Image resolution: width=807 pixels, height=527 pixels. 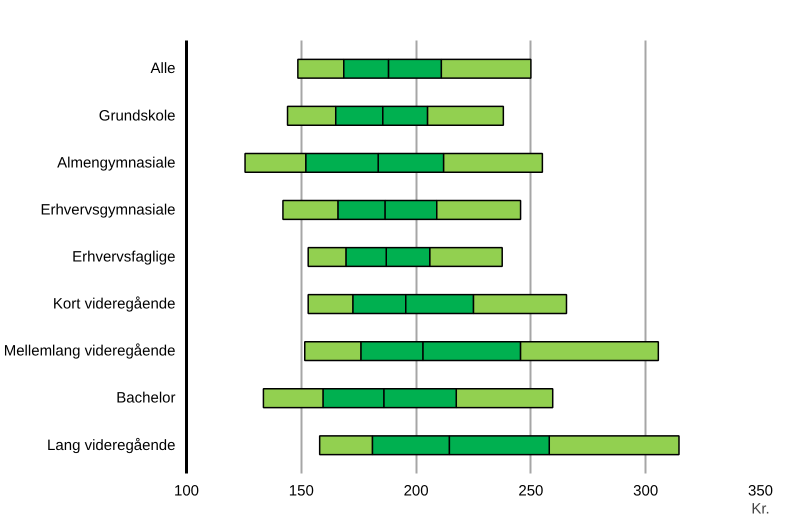 I want to click on x-axis-title: Kr., so click(x=760, y=509).